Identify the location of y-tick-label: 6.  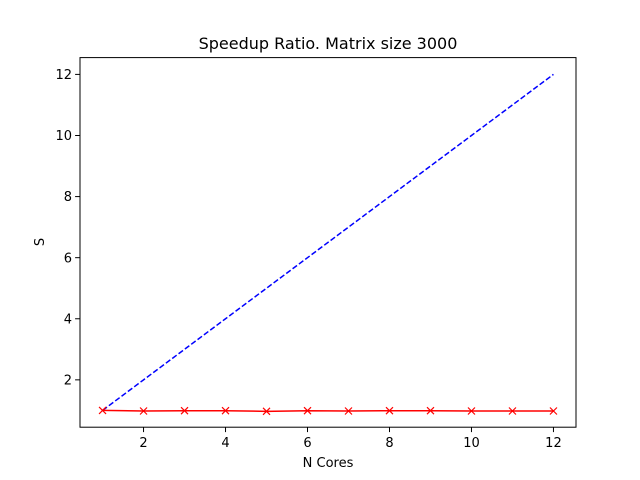
(68, 258).